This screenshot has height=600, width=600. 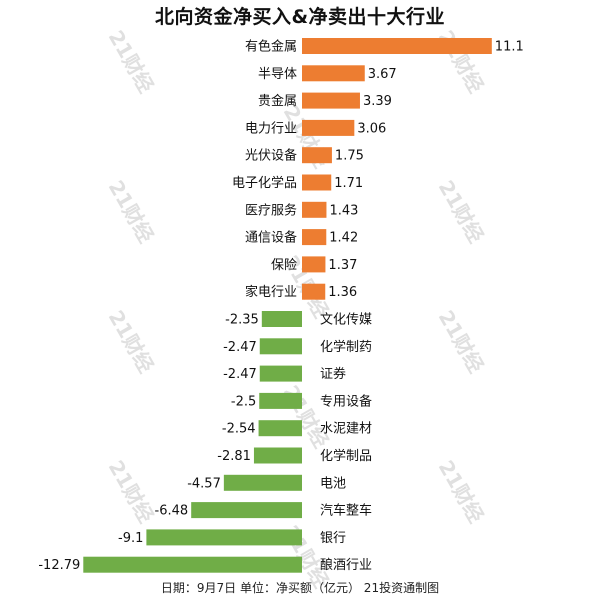 I want to click on value-label: 3.39, so click(x=377, y=101).